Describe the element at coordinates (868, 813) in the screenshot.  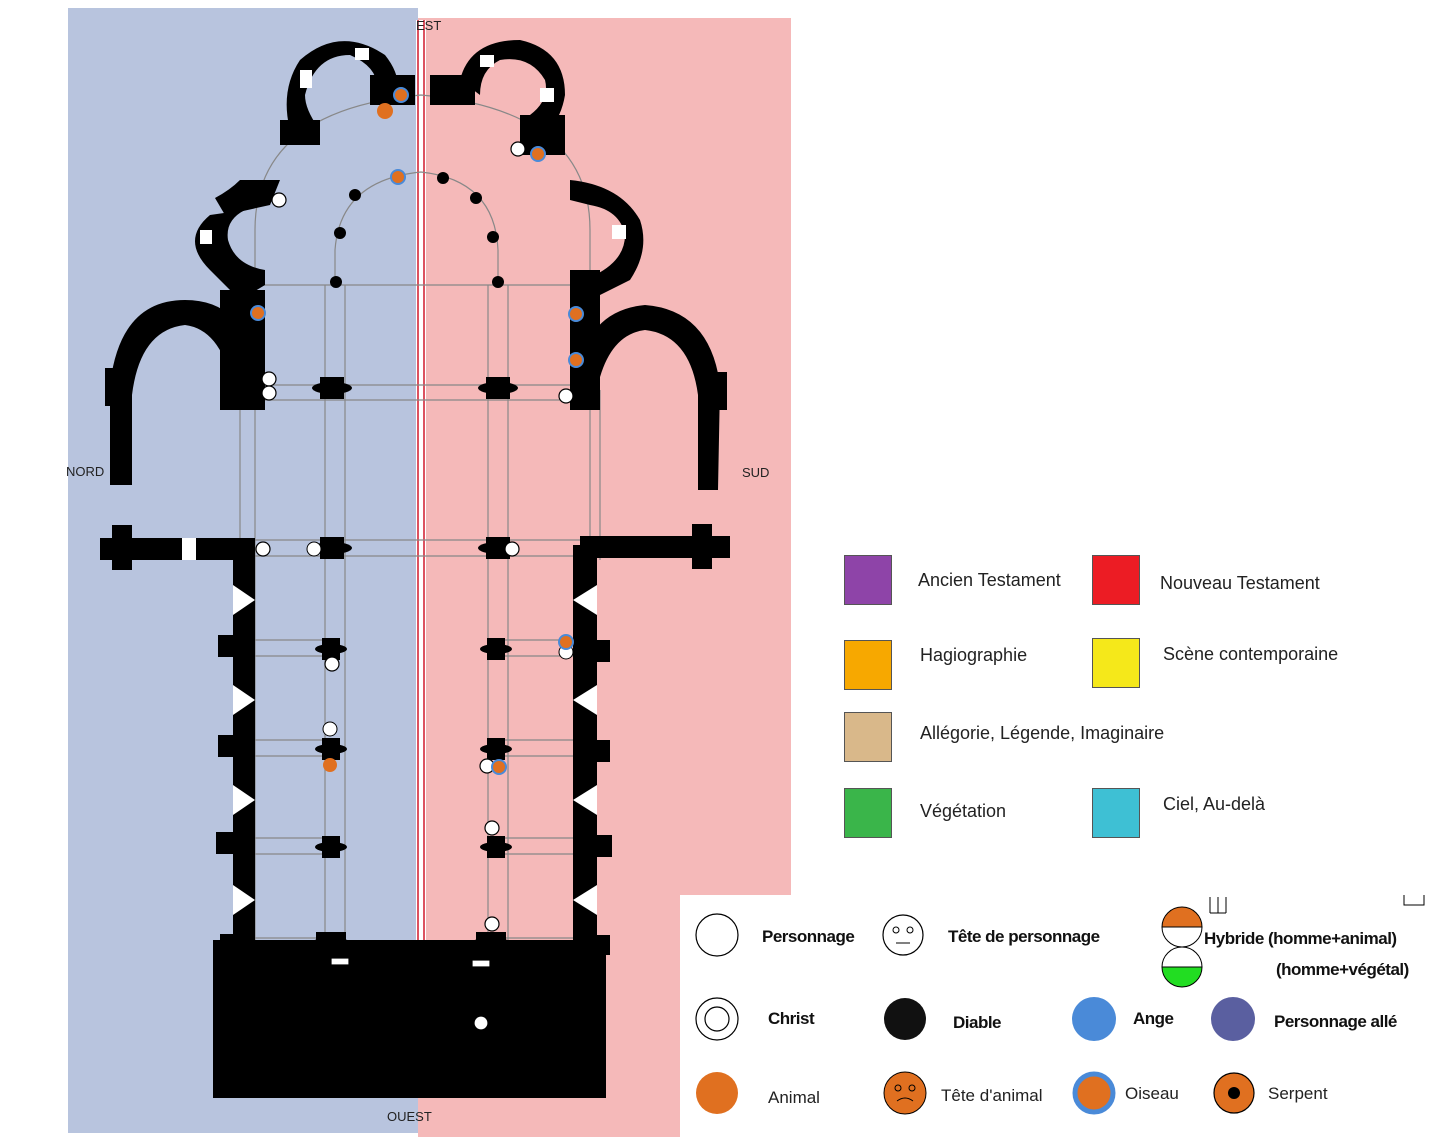
I see `swatch-vegetation` at that location.